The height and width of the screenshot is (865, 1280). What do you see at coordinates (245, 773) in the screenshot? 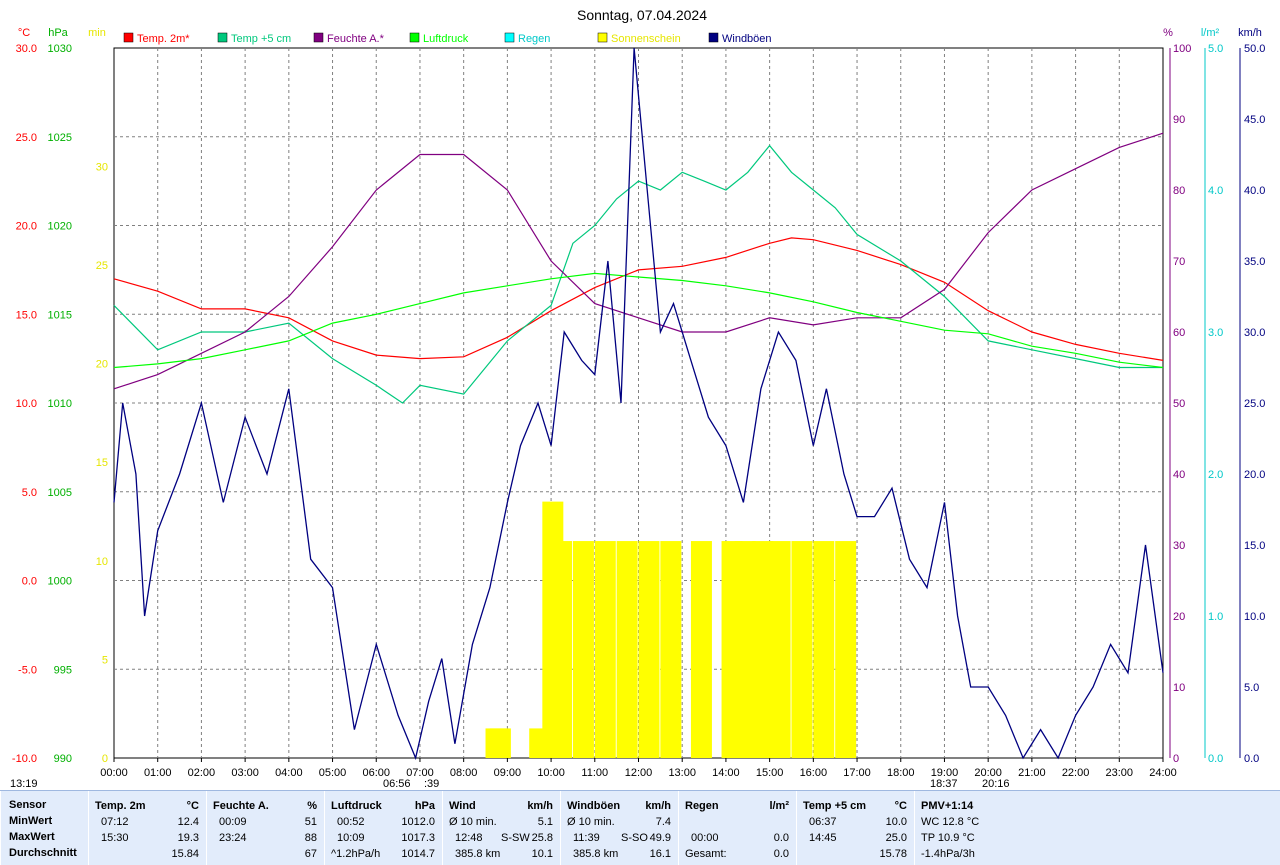
I see `time-tick-label: 03:00` at bounding box center [245, 773].